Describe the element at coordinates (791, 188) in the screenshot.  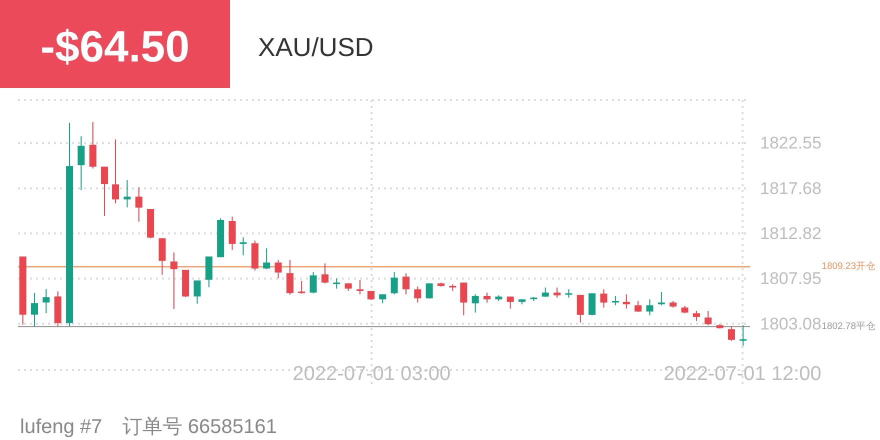
I see `y-tick-label: 1817.68` at that location.